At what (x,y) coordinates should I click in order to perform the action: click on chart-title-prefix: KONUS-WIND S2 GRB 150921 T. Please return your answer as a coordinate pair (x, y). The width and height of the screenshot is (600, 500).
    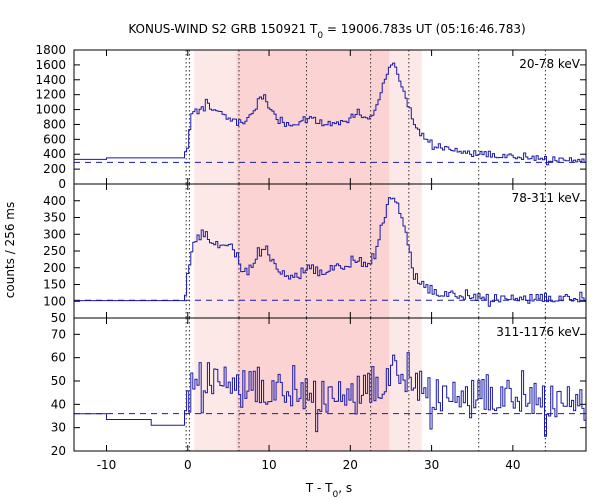
    Looking at the image, I should click on (223, 29).